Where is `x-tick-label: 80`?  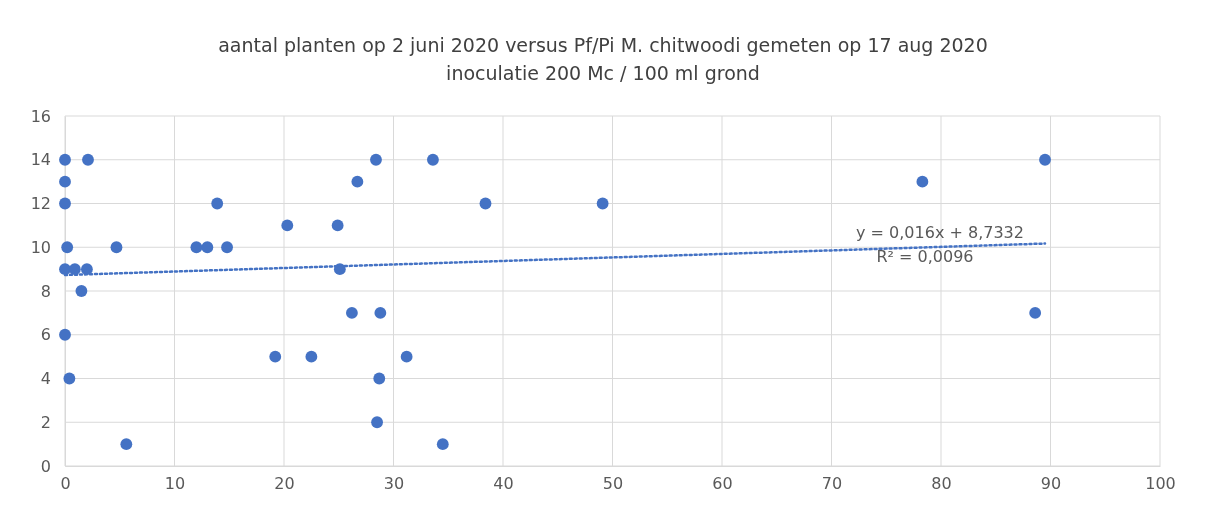
x-tick-label: 80 is located at coordinates (941, 484).